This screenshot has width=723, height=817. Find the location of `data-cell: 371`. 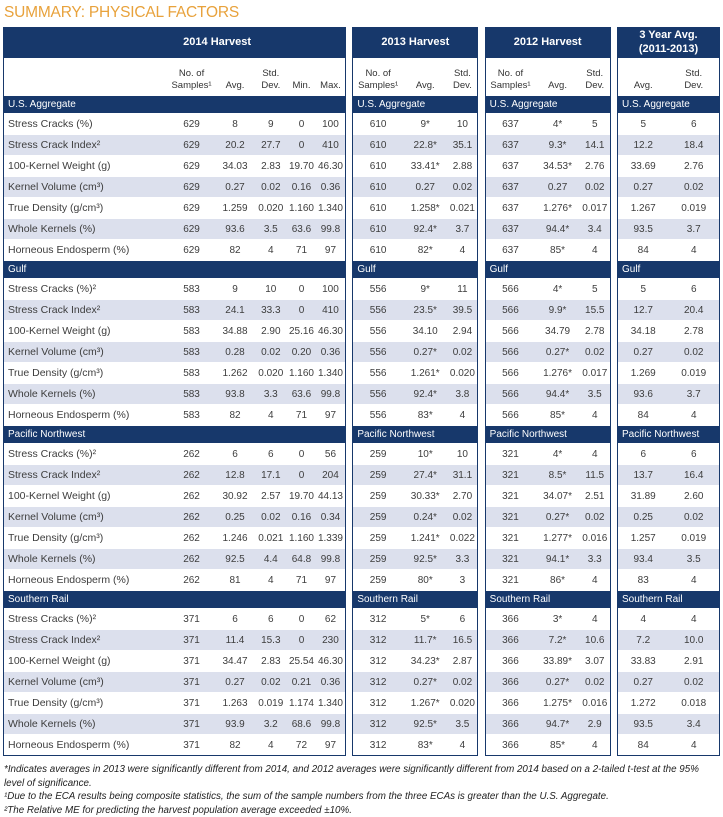

data-cell: 371 is located at coordinates (191, 619).